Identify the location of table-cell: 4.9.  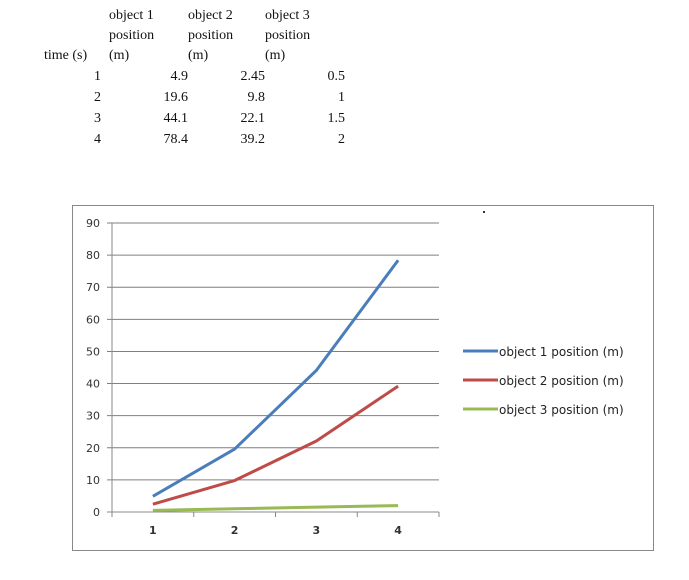
(179, 76).